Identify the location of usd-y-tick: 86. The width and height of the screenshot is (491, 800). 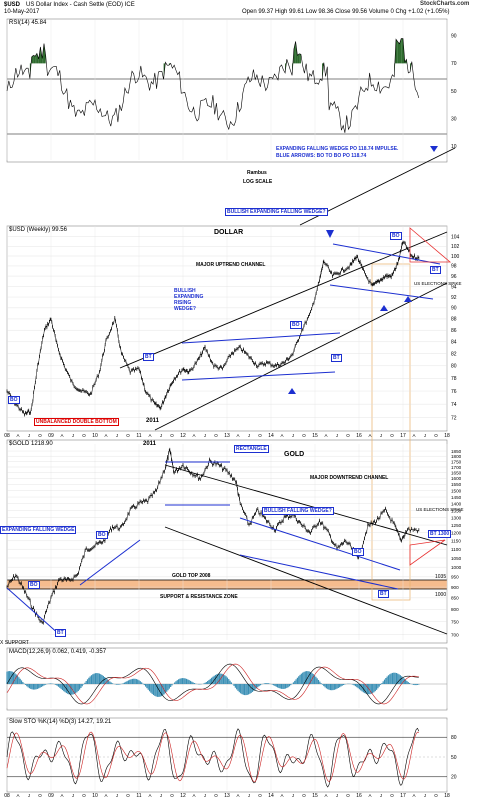
(454, 331).